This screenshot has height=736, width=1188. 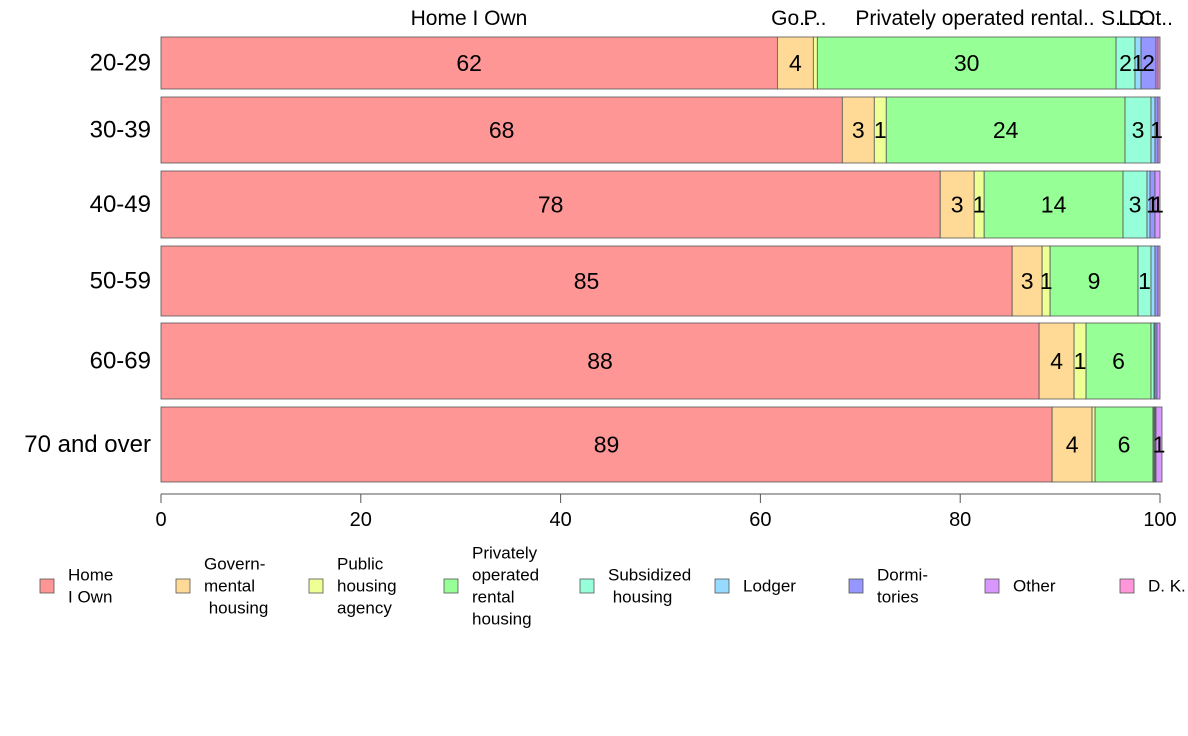 I want to click on top-series-label: P.., so click(x=815, y=18).